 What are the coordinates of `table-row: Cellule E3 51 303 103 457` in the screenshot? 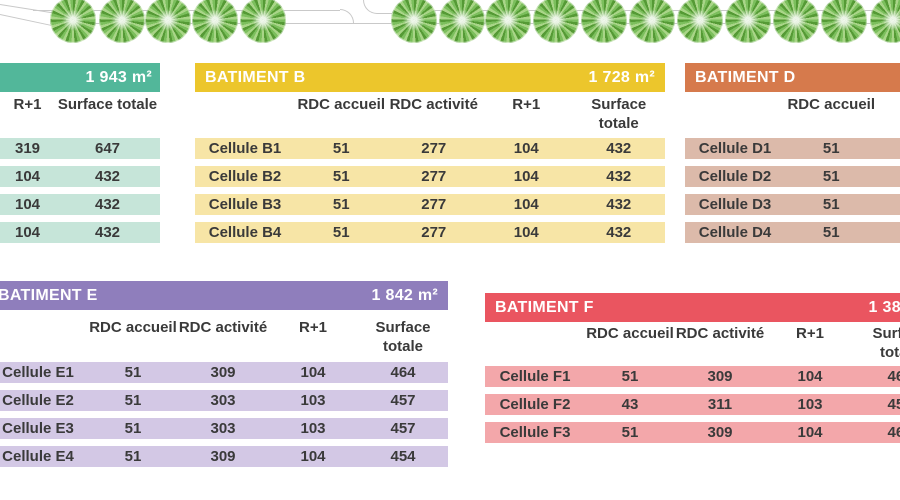 It's located at (224, 428).